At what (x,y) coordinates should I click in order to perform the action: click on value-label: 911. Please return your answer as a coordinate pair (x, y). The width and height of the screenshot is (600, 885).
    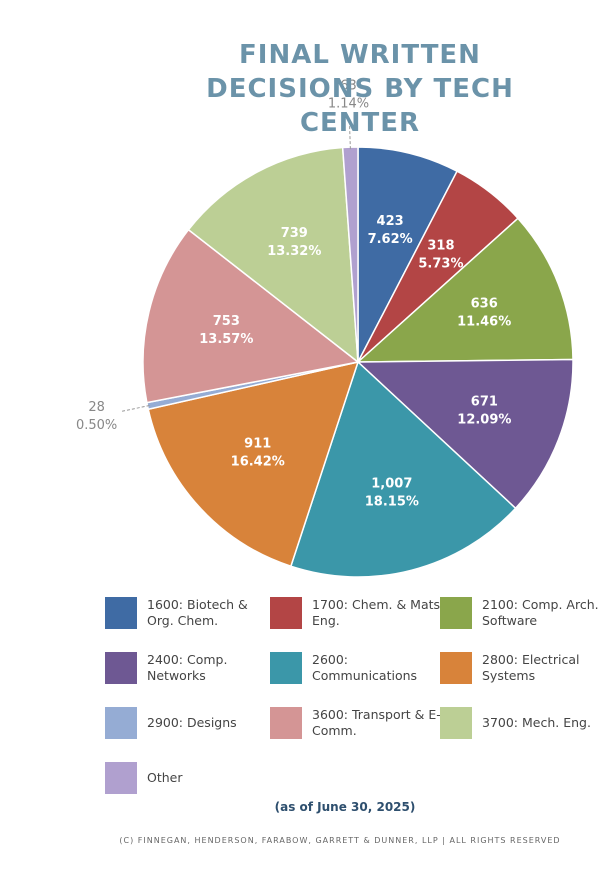
    Looking at the image, I should click on (257, 444).